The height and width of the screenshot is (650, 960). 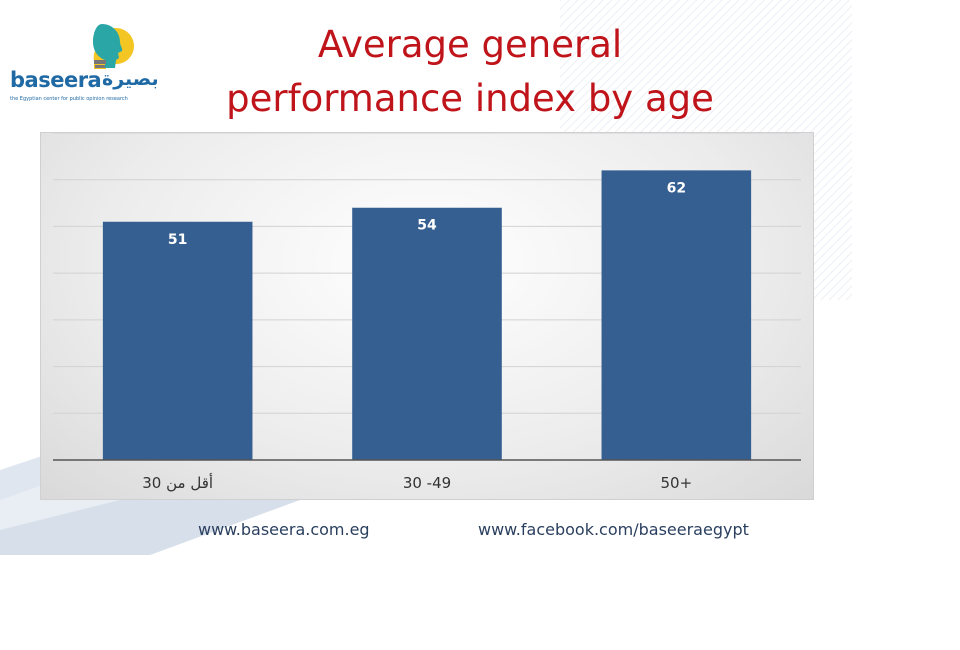 What do you see at coordinates (470, 98) in the screenshot?
I see `chart-title-line-2: performance index by age` at bounding box center [470, 98].